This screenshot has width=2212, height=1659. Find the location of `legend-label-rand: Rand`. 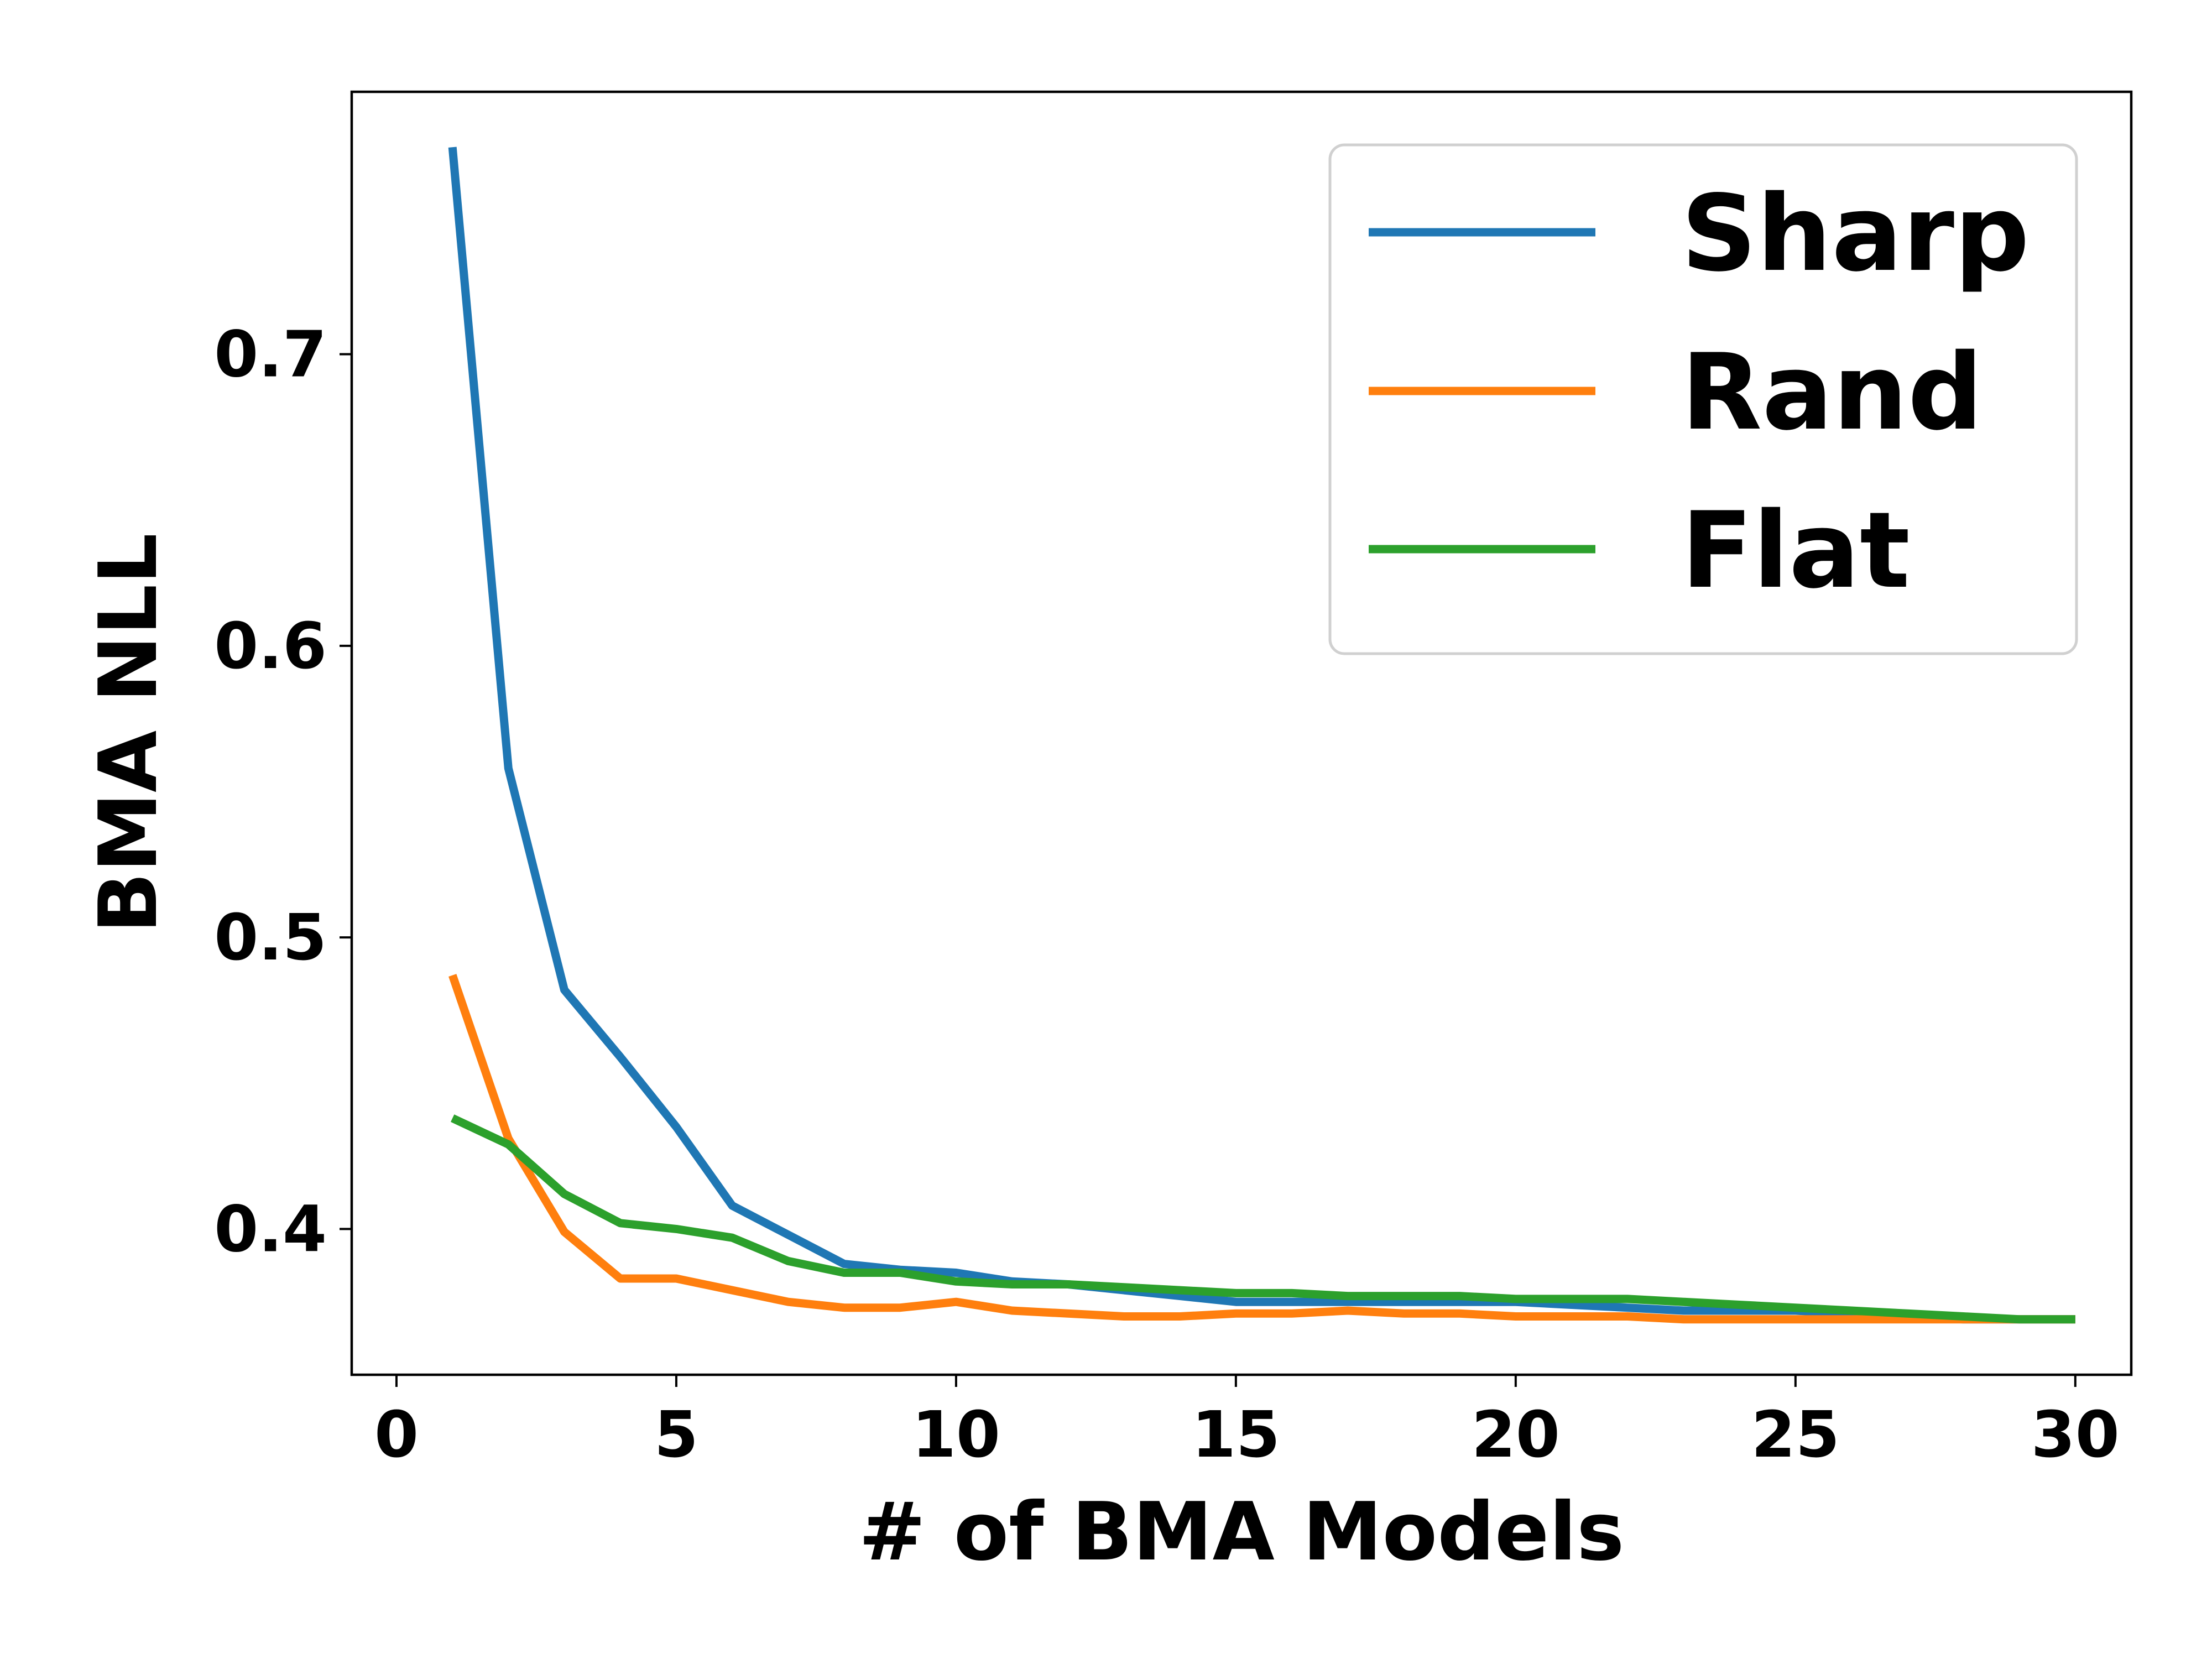

legend-label-rand: Rand is located at coordinates (1832, 392).